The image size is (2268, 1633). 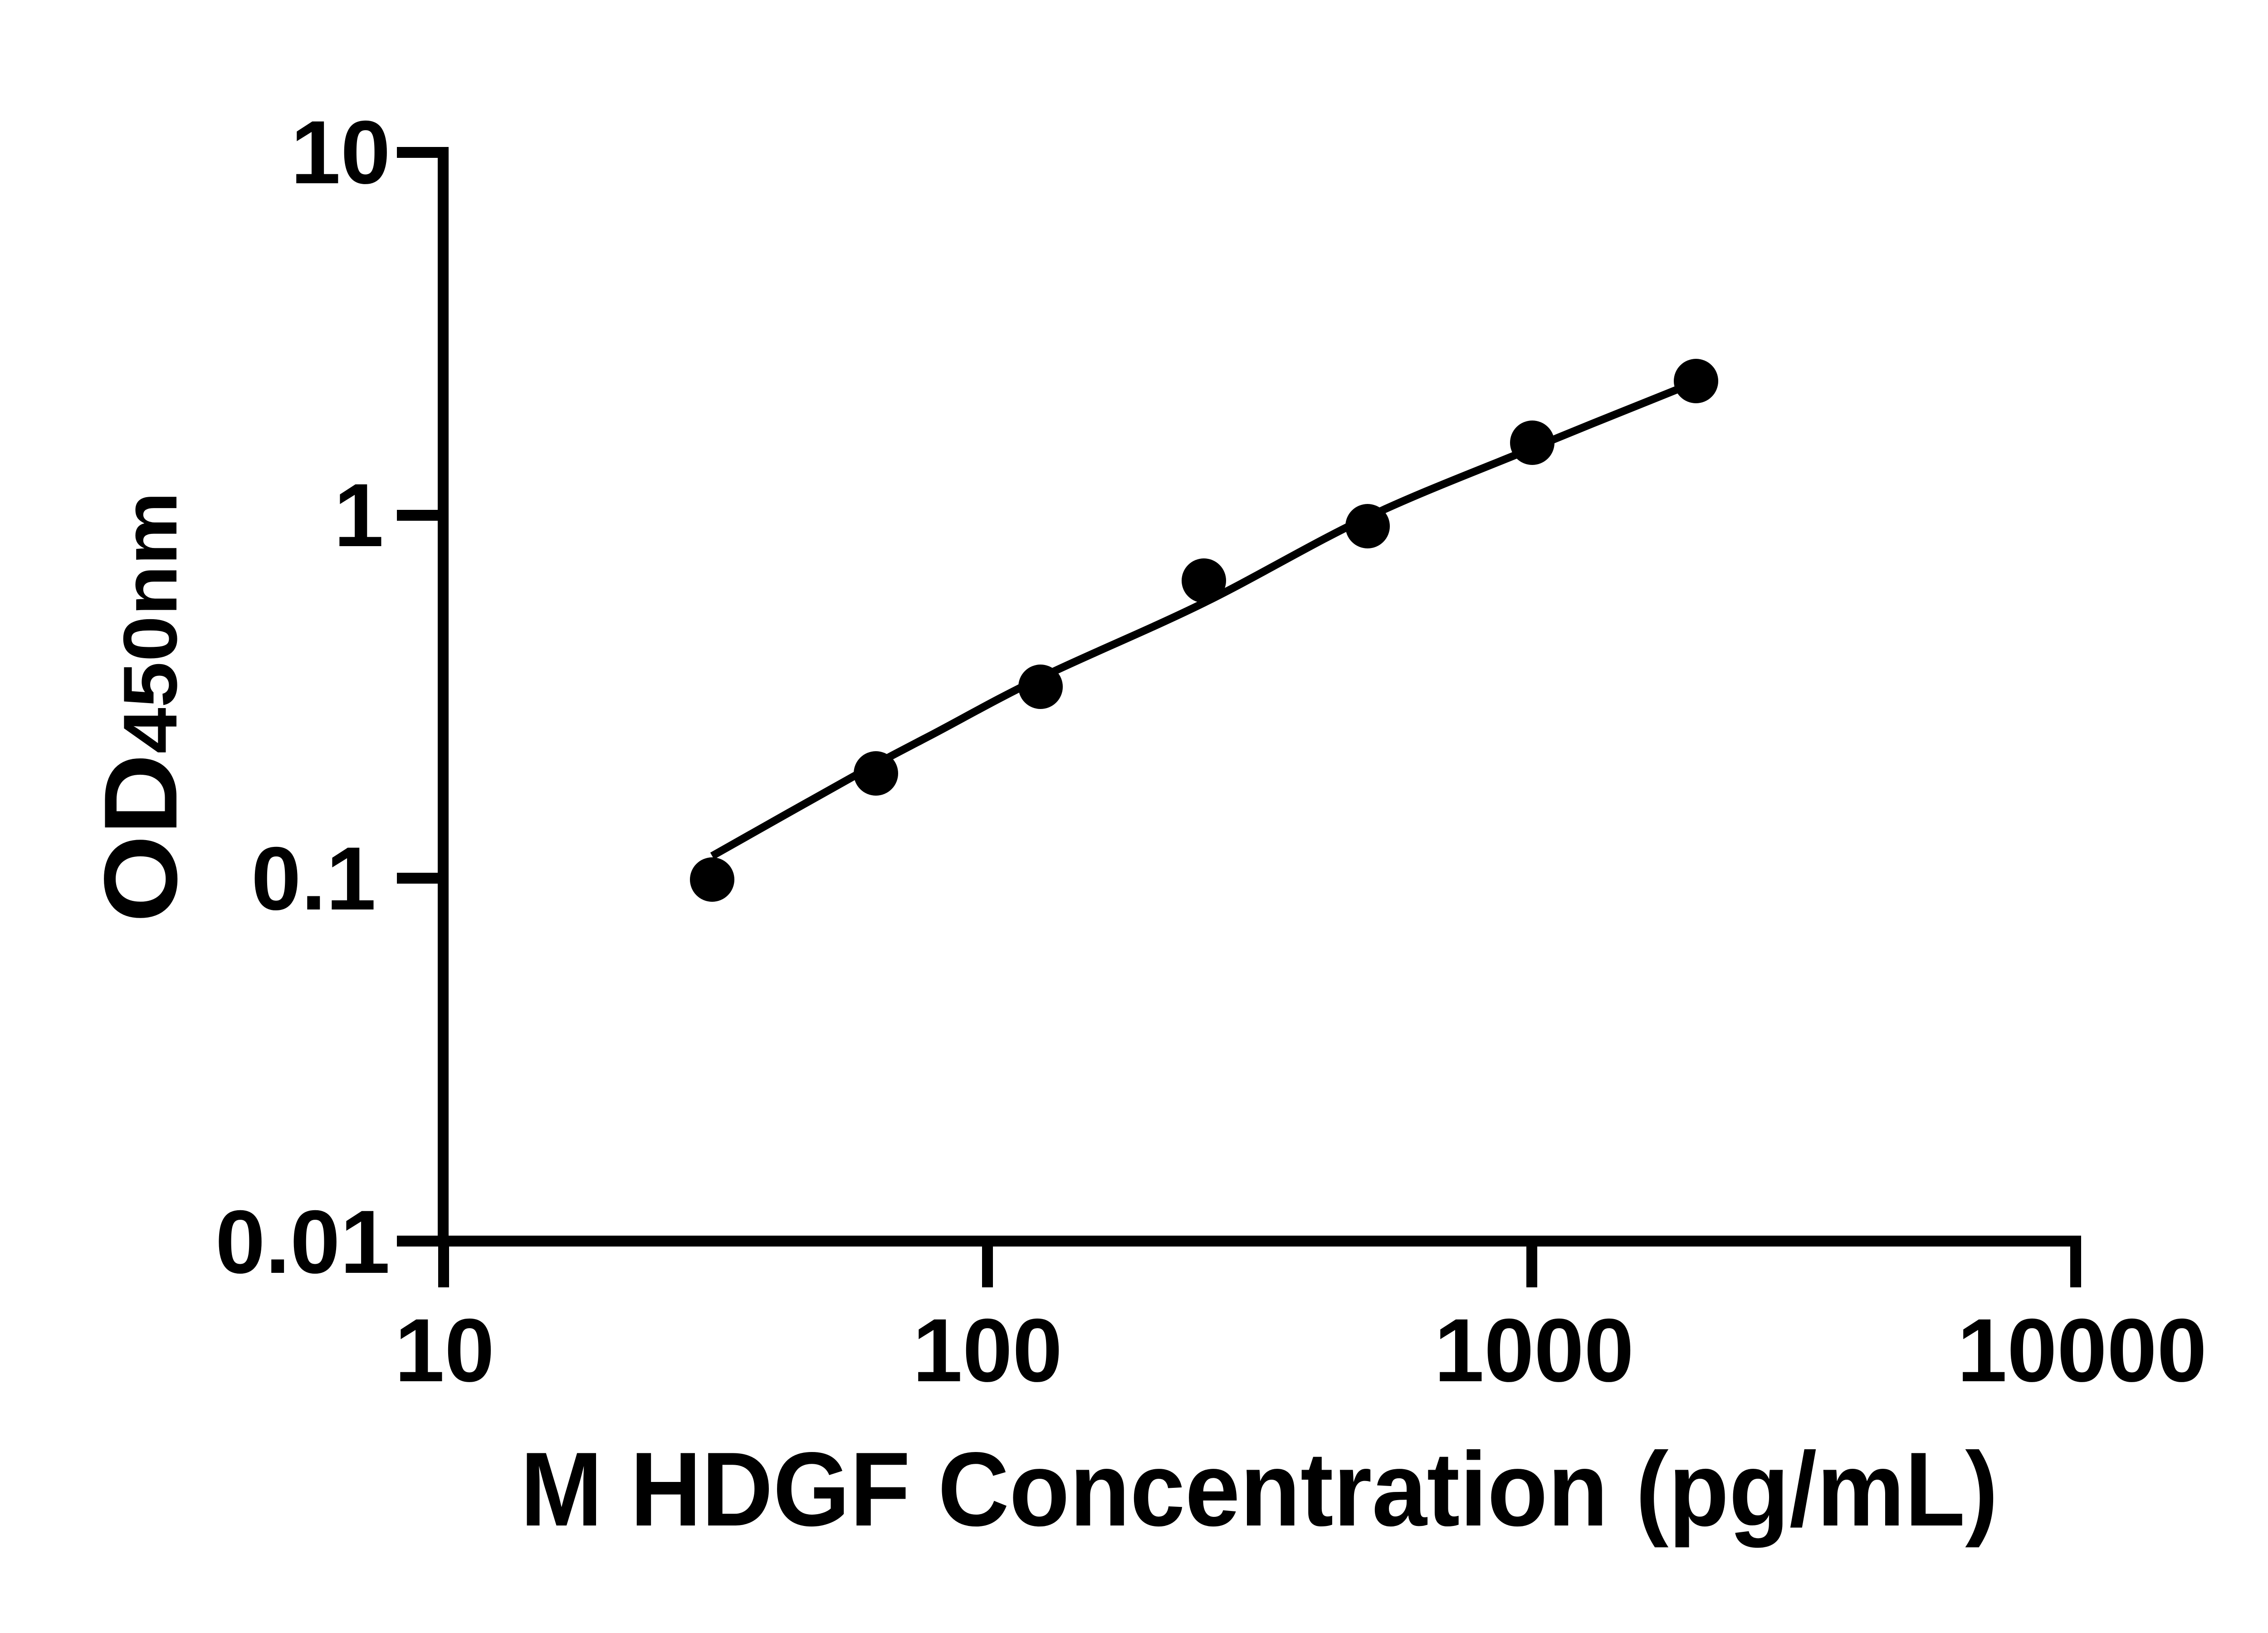 I want to click on svg-text: 0.01, so click(x=303, y=1242).